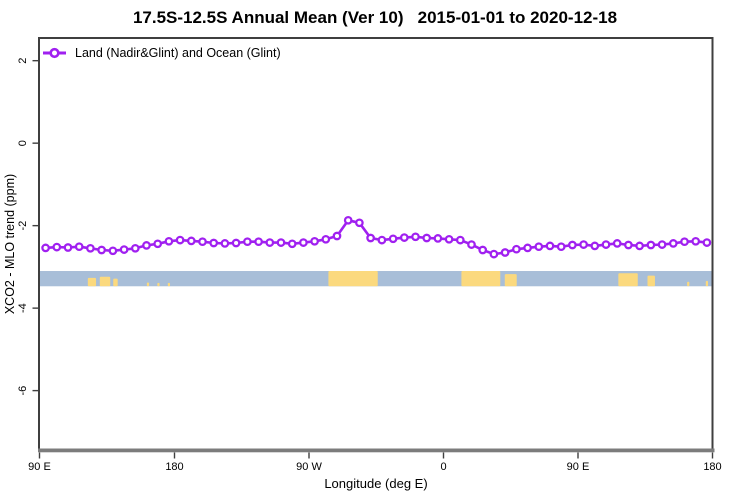 The height and width of the screenshot is (500, 750). I want to click on y-tick-label: 0, so click(23, 143).